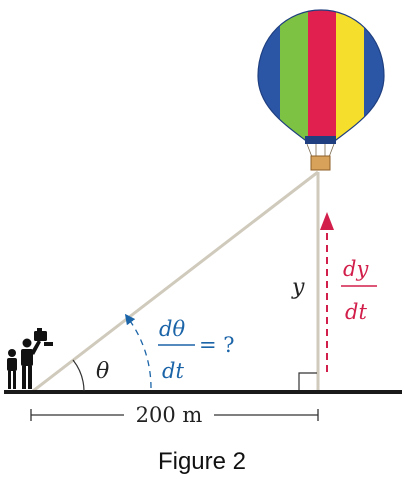 The image size is (404, 482). I want to click on balloon-stripe-blue-right, so click(374, 75).